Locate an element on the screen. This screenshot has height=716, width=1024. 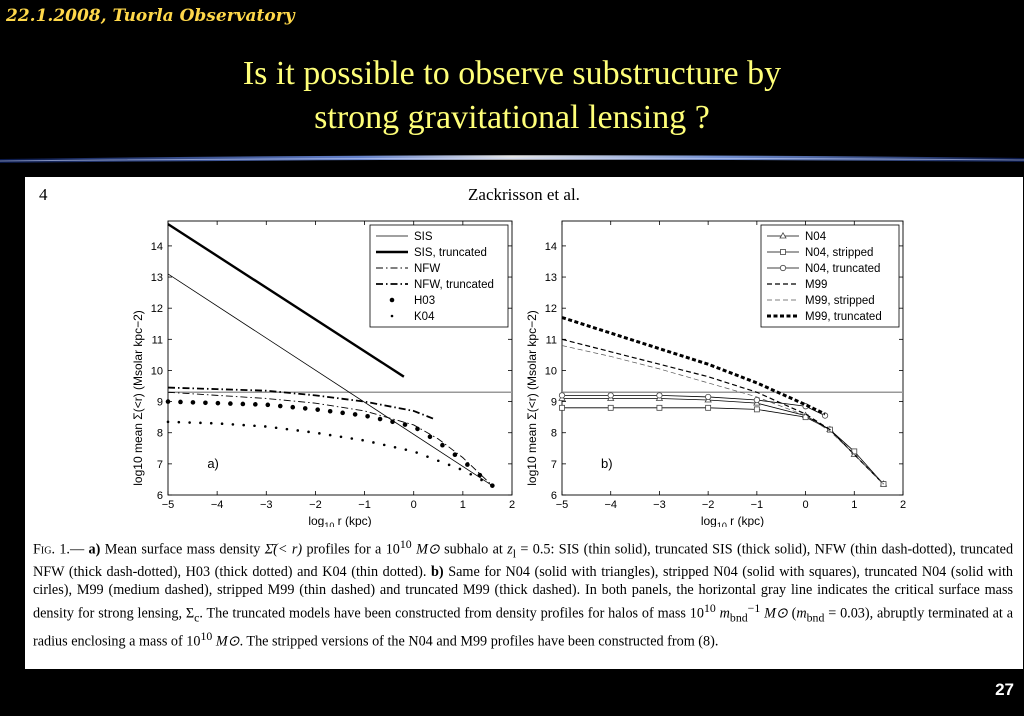
series-k04 is located at coordinates (330, 453).